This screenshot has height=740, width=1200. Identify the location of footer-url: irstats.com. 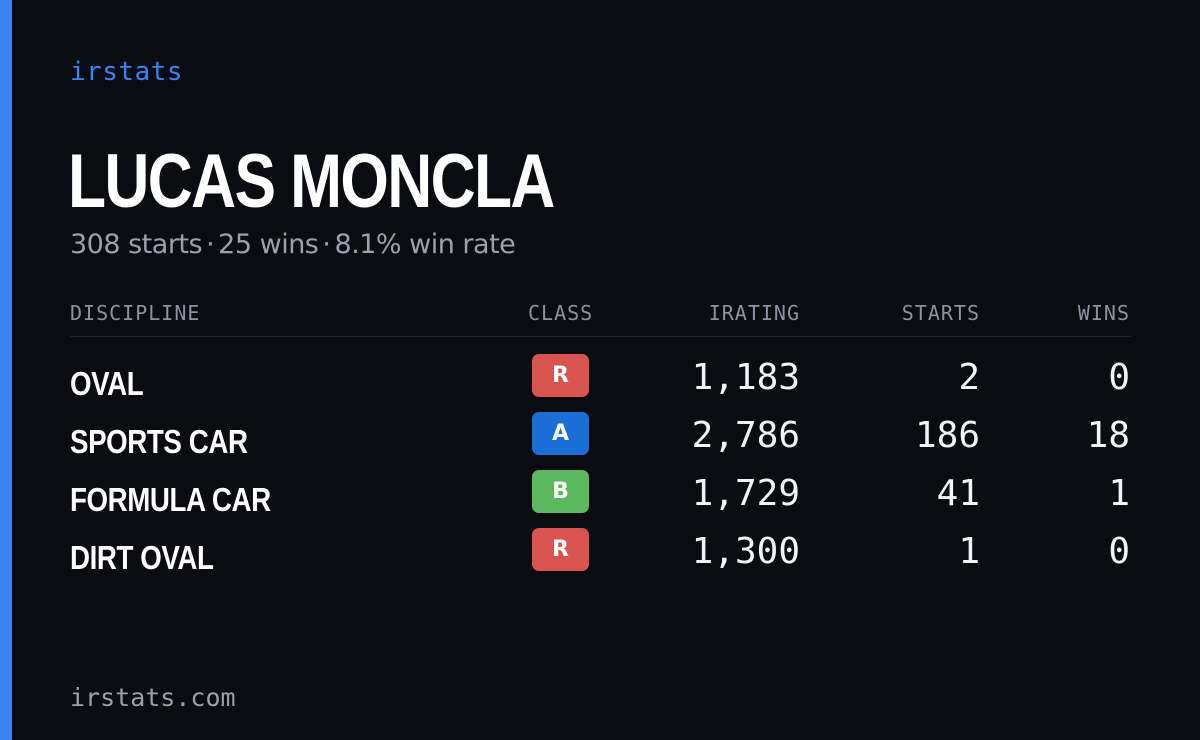
(153, 697).